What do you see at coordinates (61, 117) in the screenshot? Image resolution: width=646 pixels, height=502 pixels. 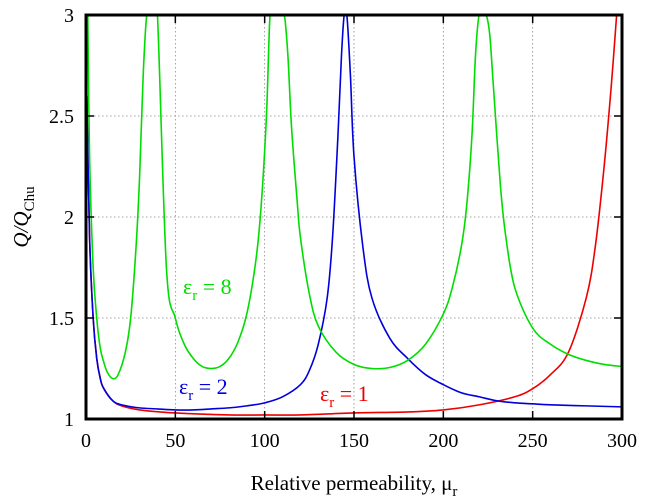 I see `y-tick-label: 2.5` at bounding box center [61, 117].